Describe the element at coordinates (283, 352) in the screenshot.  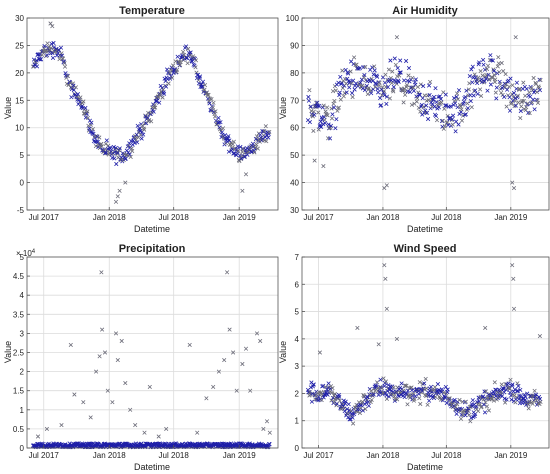
I see `y-axis-label: Value` at that location.